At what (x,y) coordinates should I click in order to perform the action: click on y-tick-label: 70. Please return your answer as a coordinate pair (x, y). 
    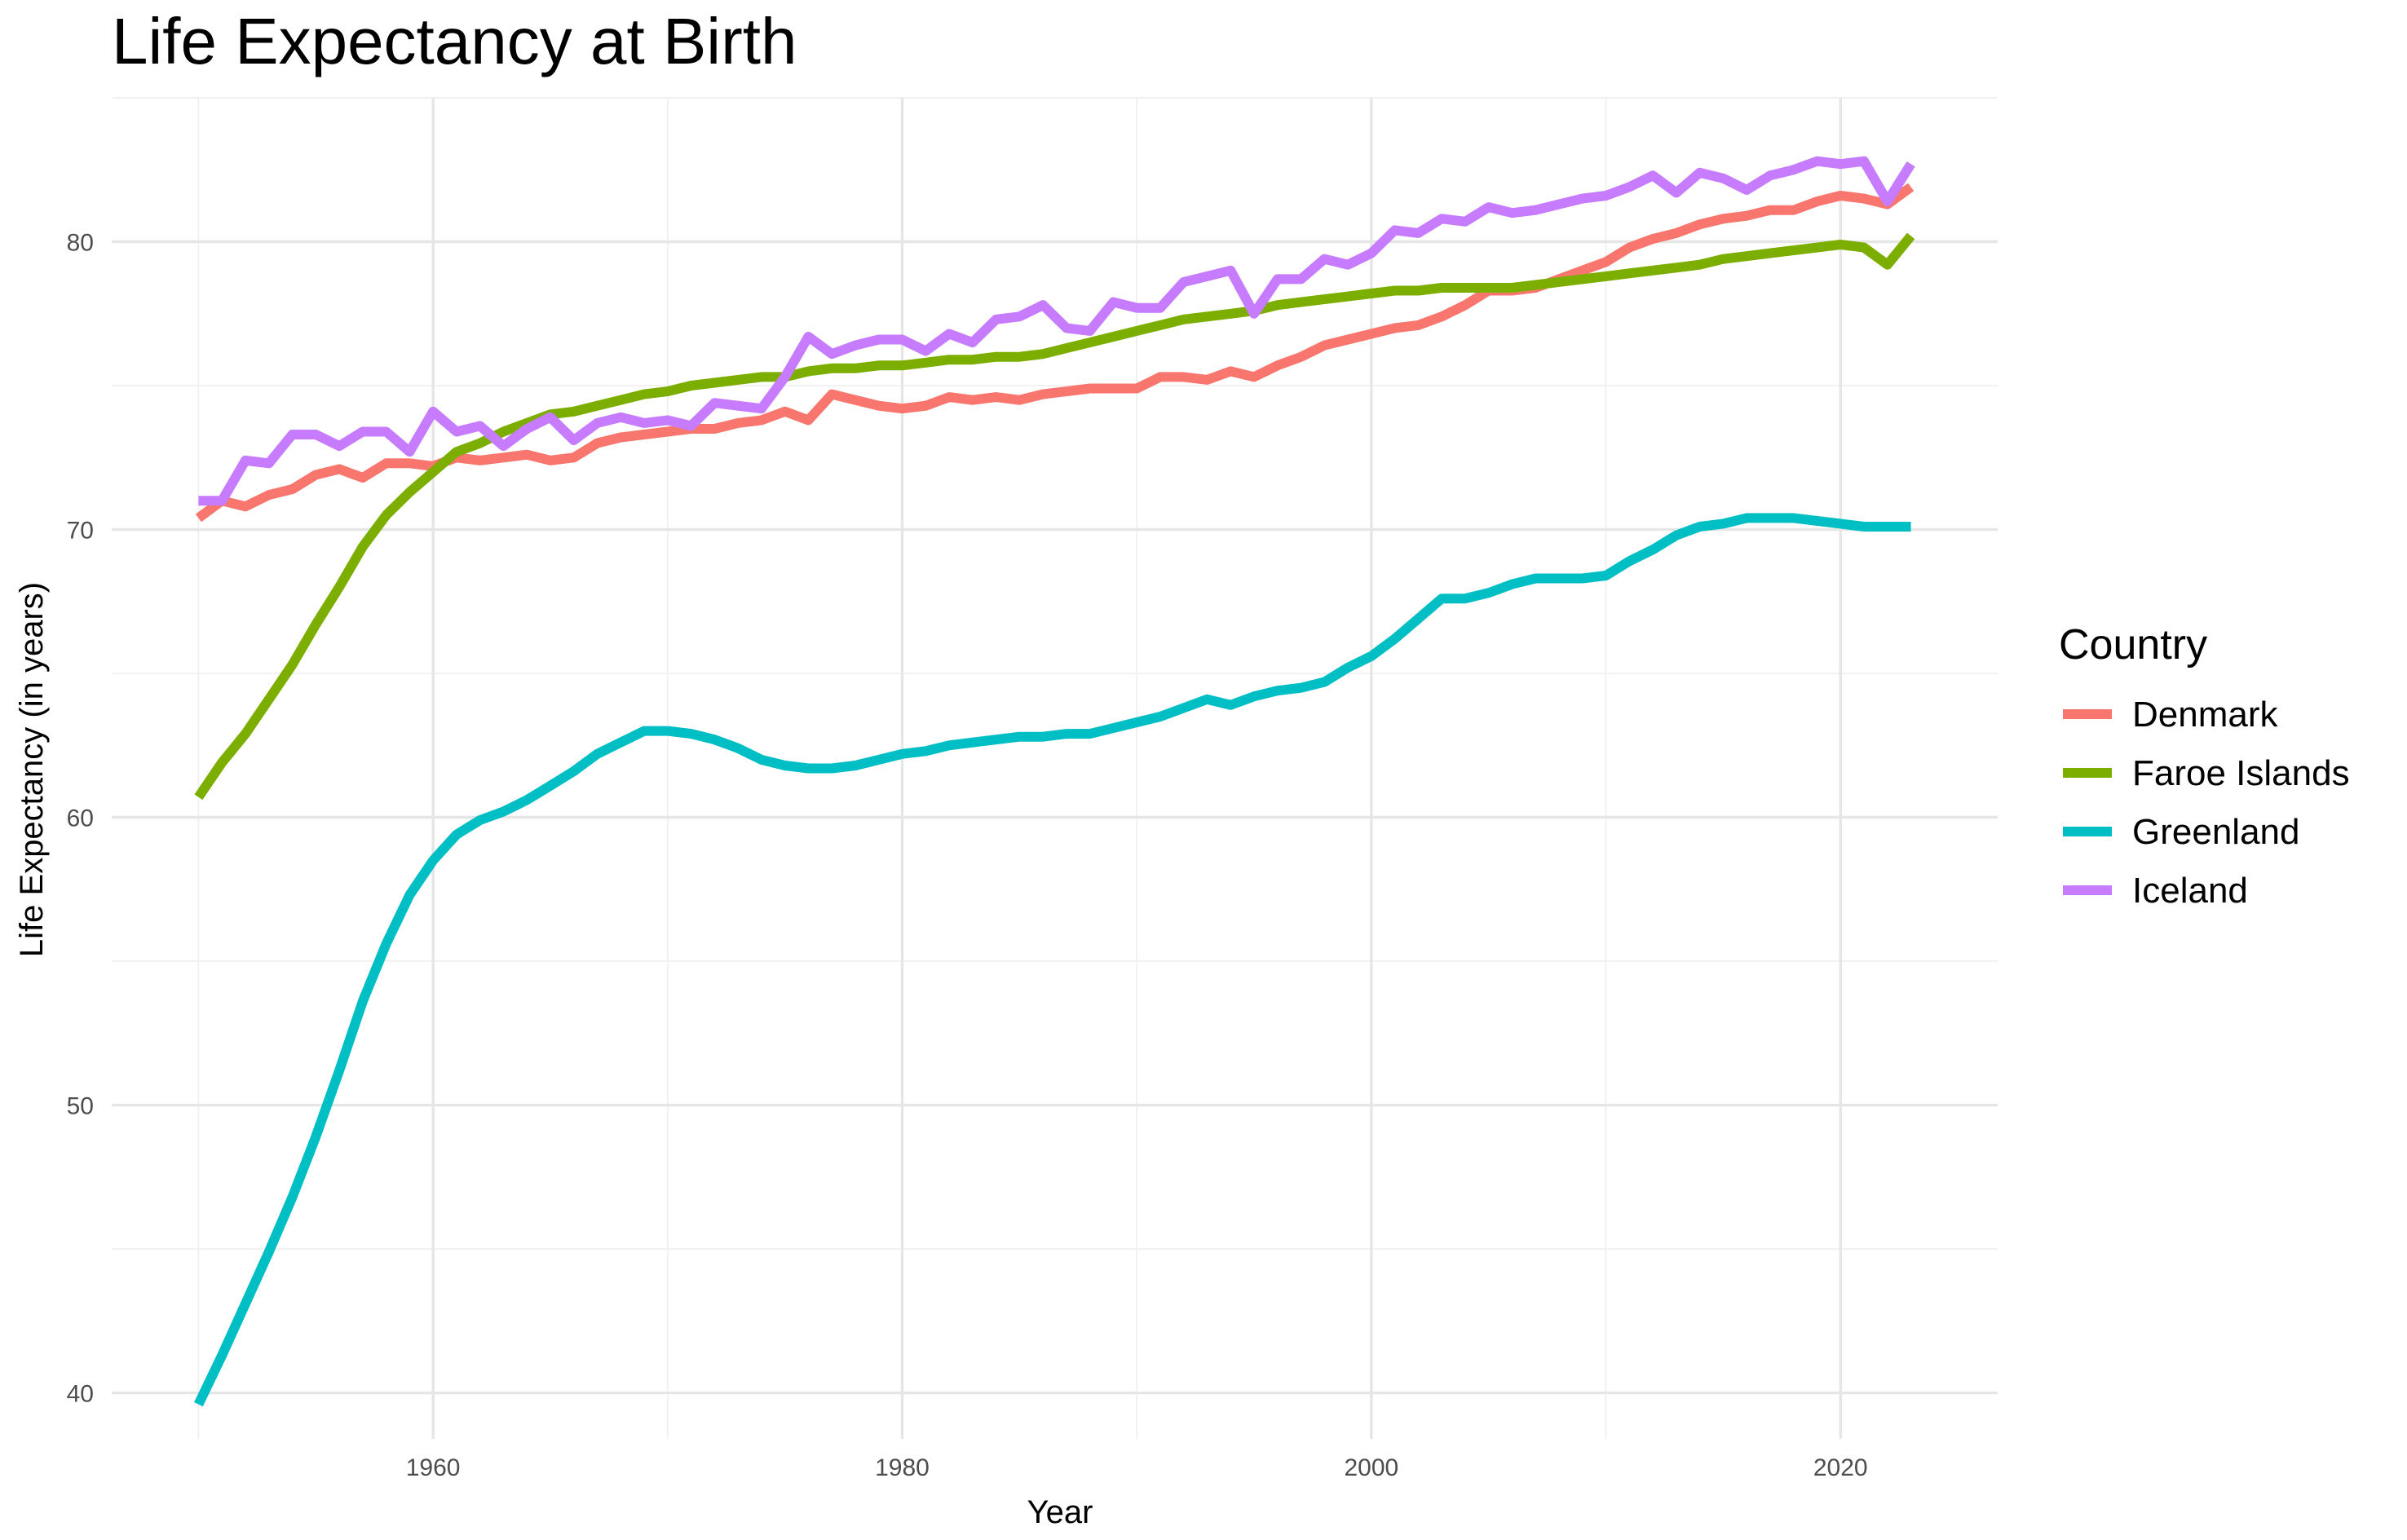
    Looking at the image, I should click on (80, 532).